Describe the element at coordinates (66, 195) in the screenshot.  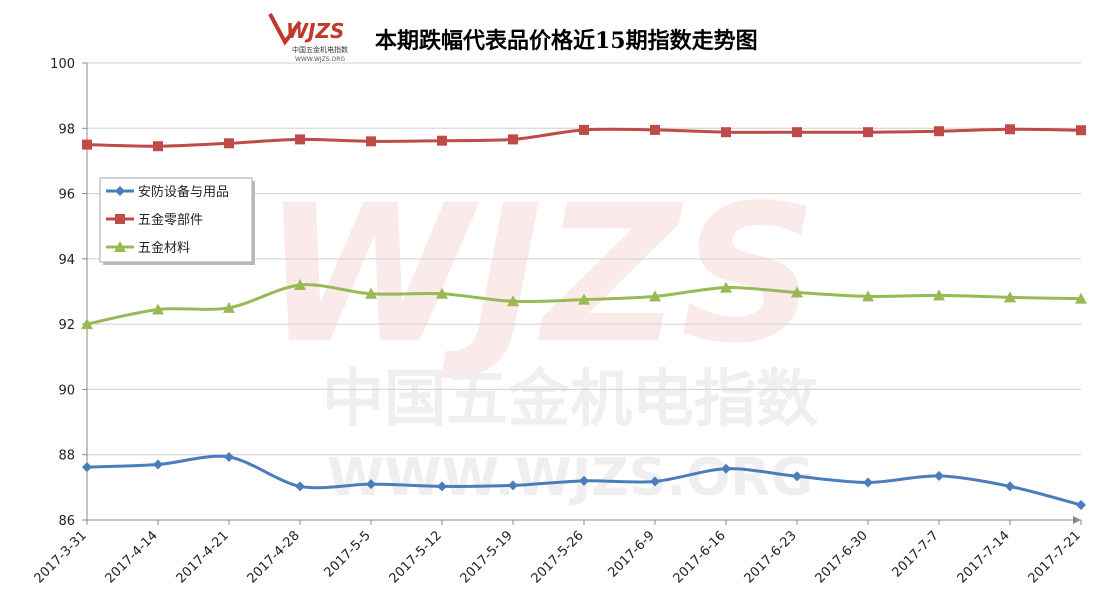
I see `y-tick-label: 96` at that location.